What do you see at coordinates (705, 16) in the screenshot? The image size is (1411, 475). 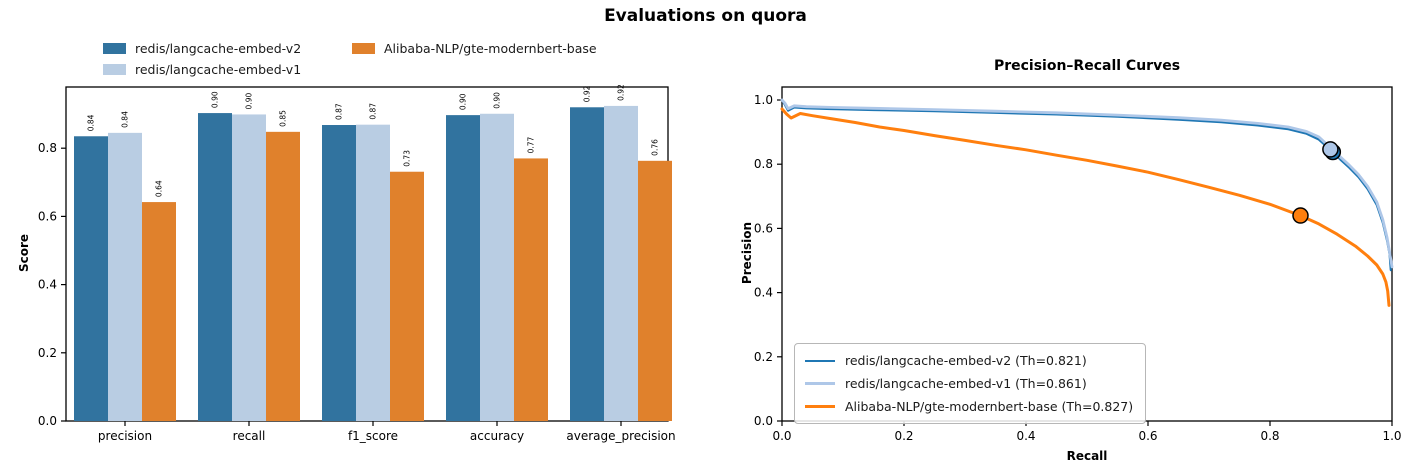 I see `figure-title: Evaluations on quora` at bounding box center [705, 16].